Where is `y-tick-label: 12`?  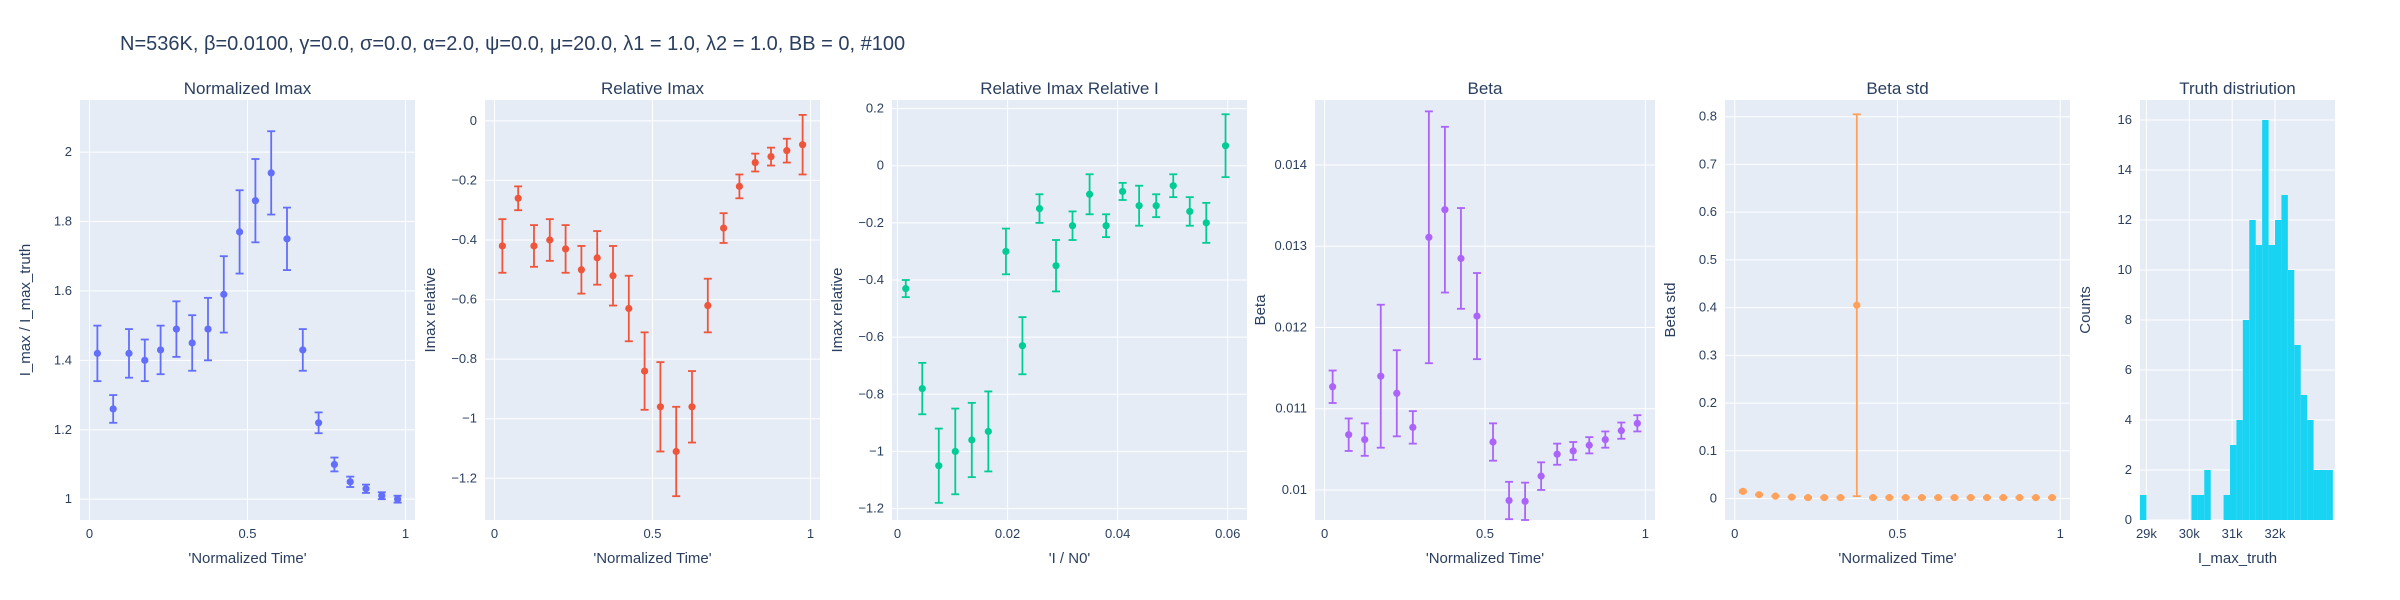
y-tick-label: 12 is located at coordinates (2125, 219).